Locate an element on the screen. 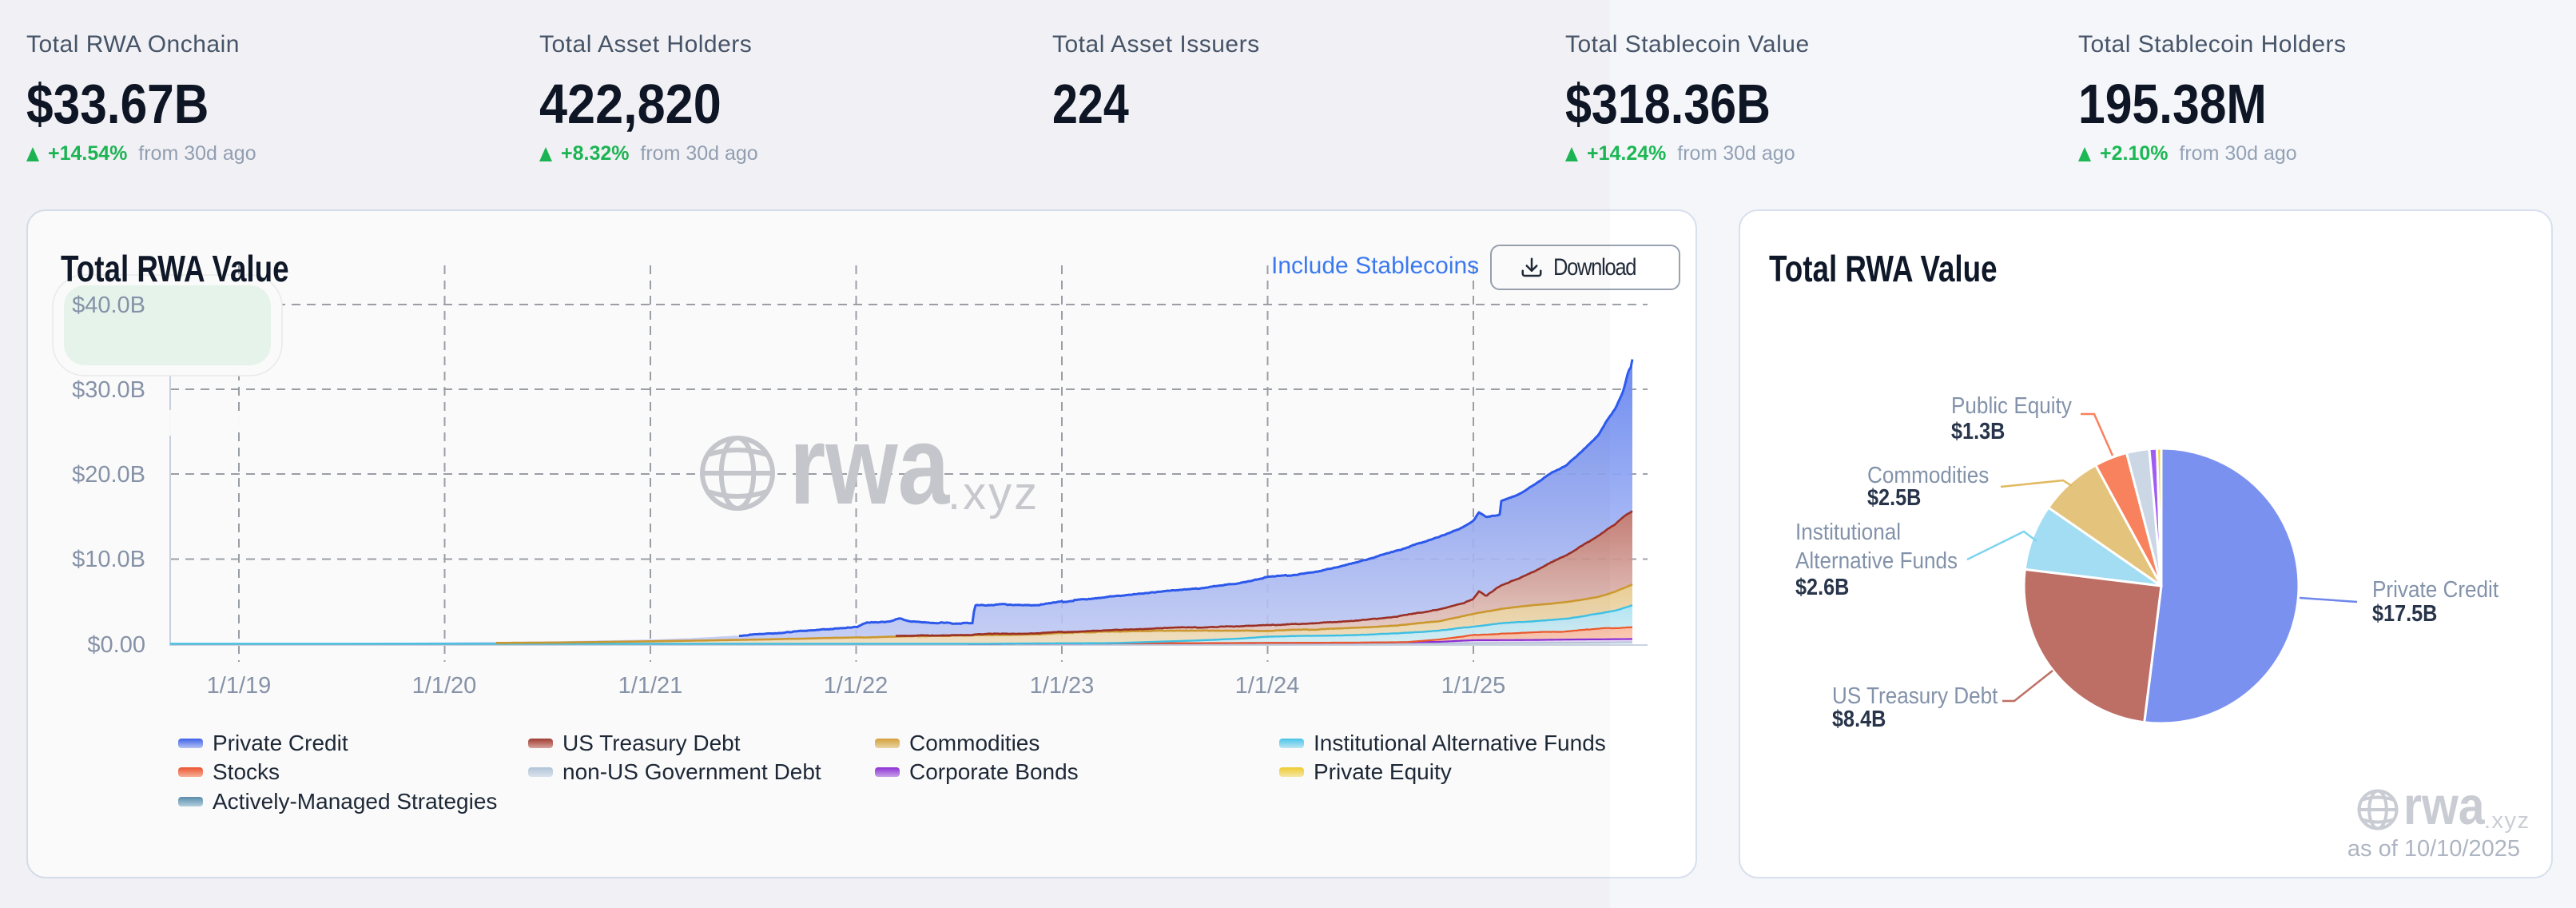 Image resolution: width=2576 pixels, height=908 pixels. svg-text: rwa is located at coordinates (2444, 806).